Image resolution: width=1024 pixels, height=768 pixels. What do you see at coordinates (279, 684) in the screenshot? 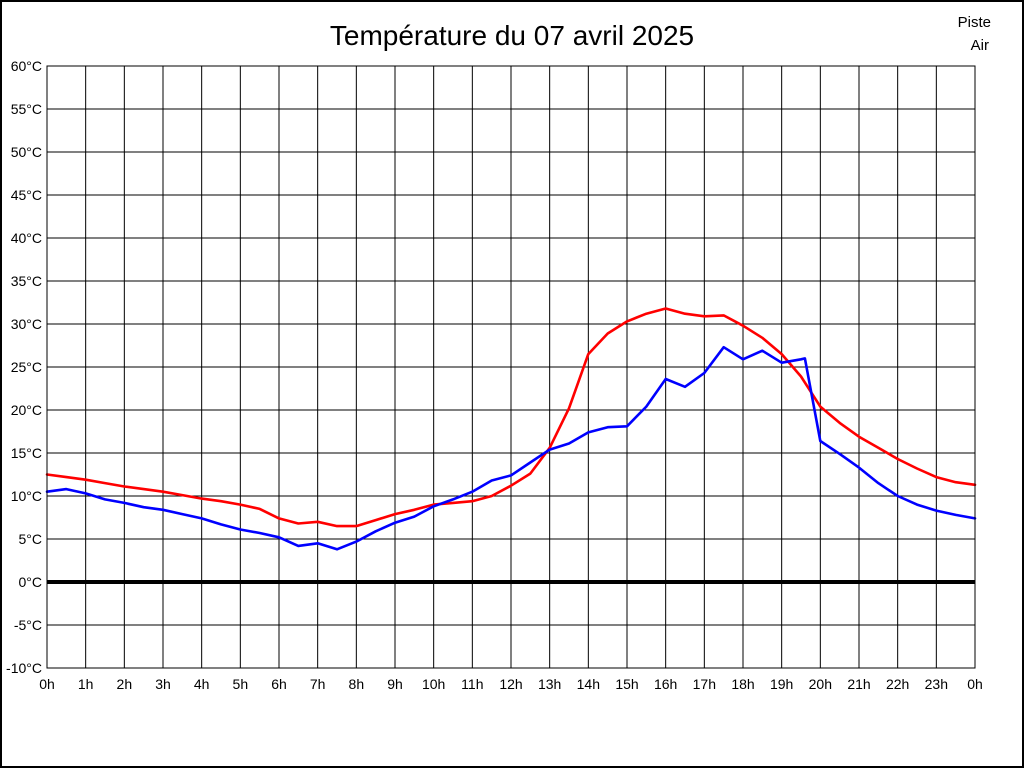
I see `x-tick-label: 6h` at bounding box center [279, 684].